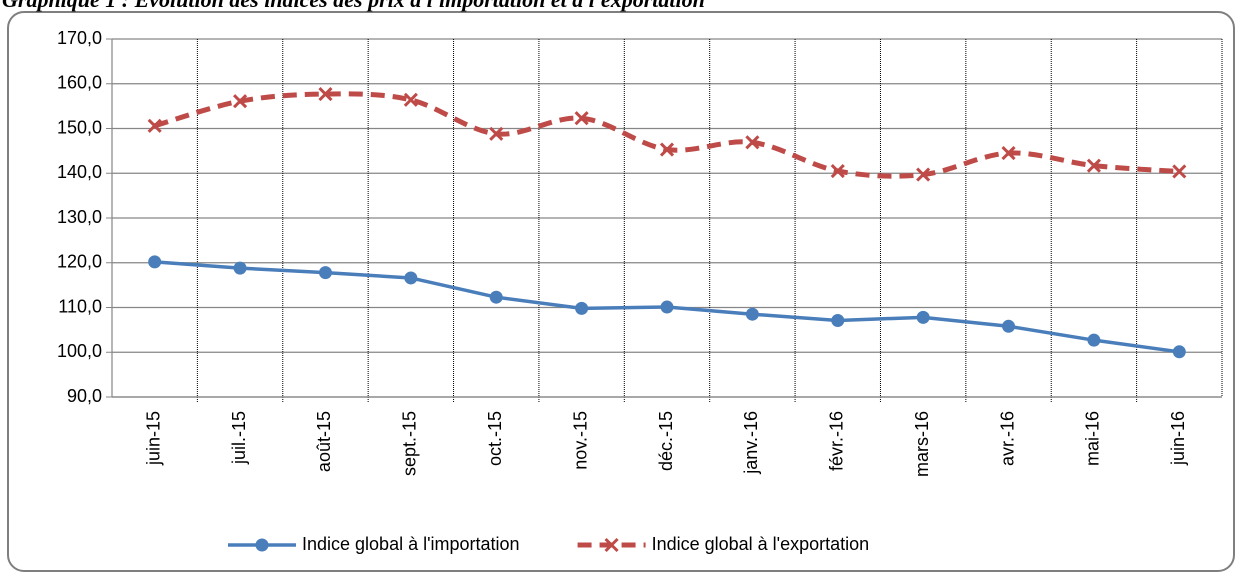 The image size is (1238, 580). I want to click on x-tick-label: oct.-15, so click(495, 438).